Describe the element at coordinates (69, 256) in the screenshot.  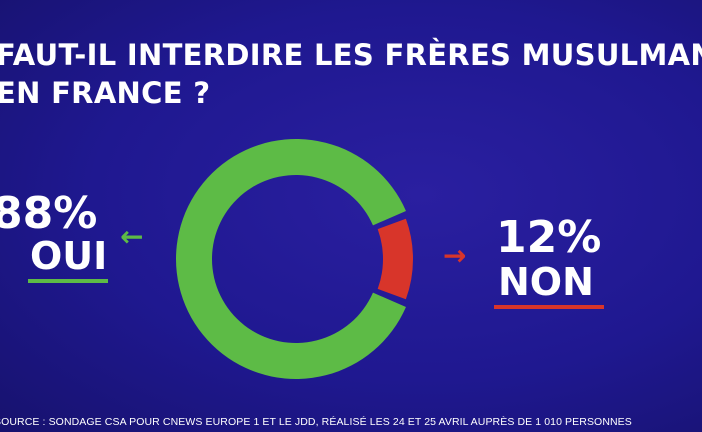
I see `oui-label: OUI` at that location.